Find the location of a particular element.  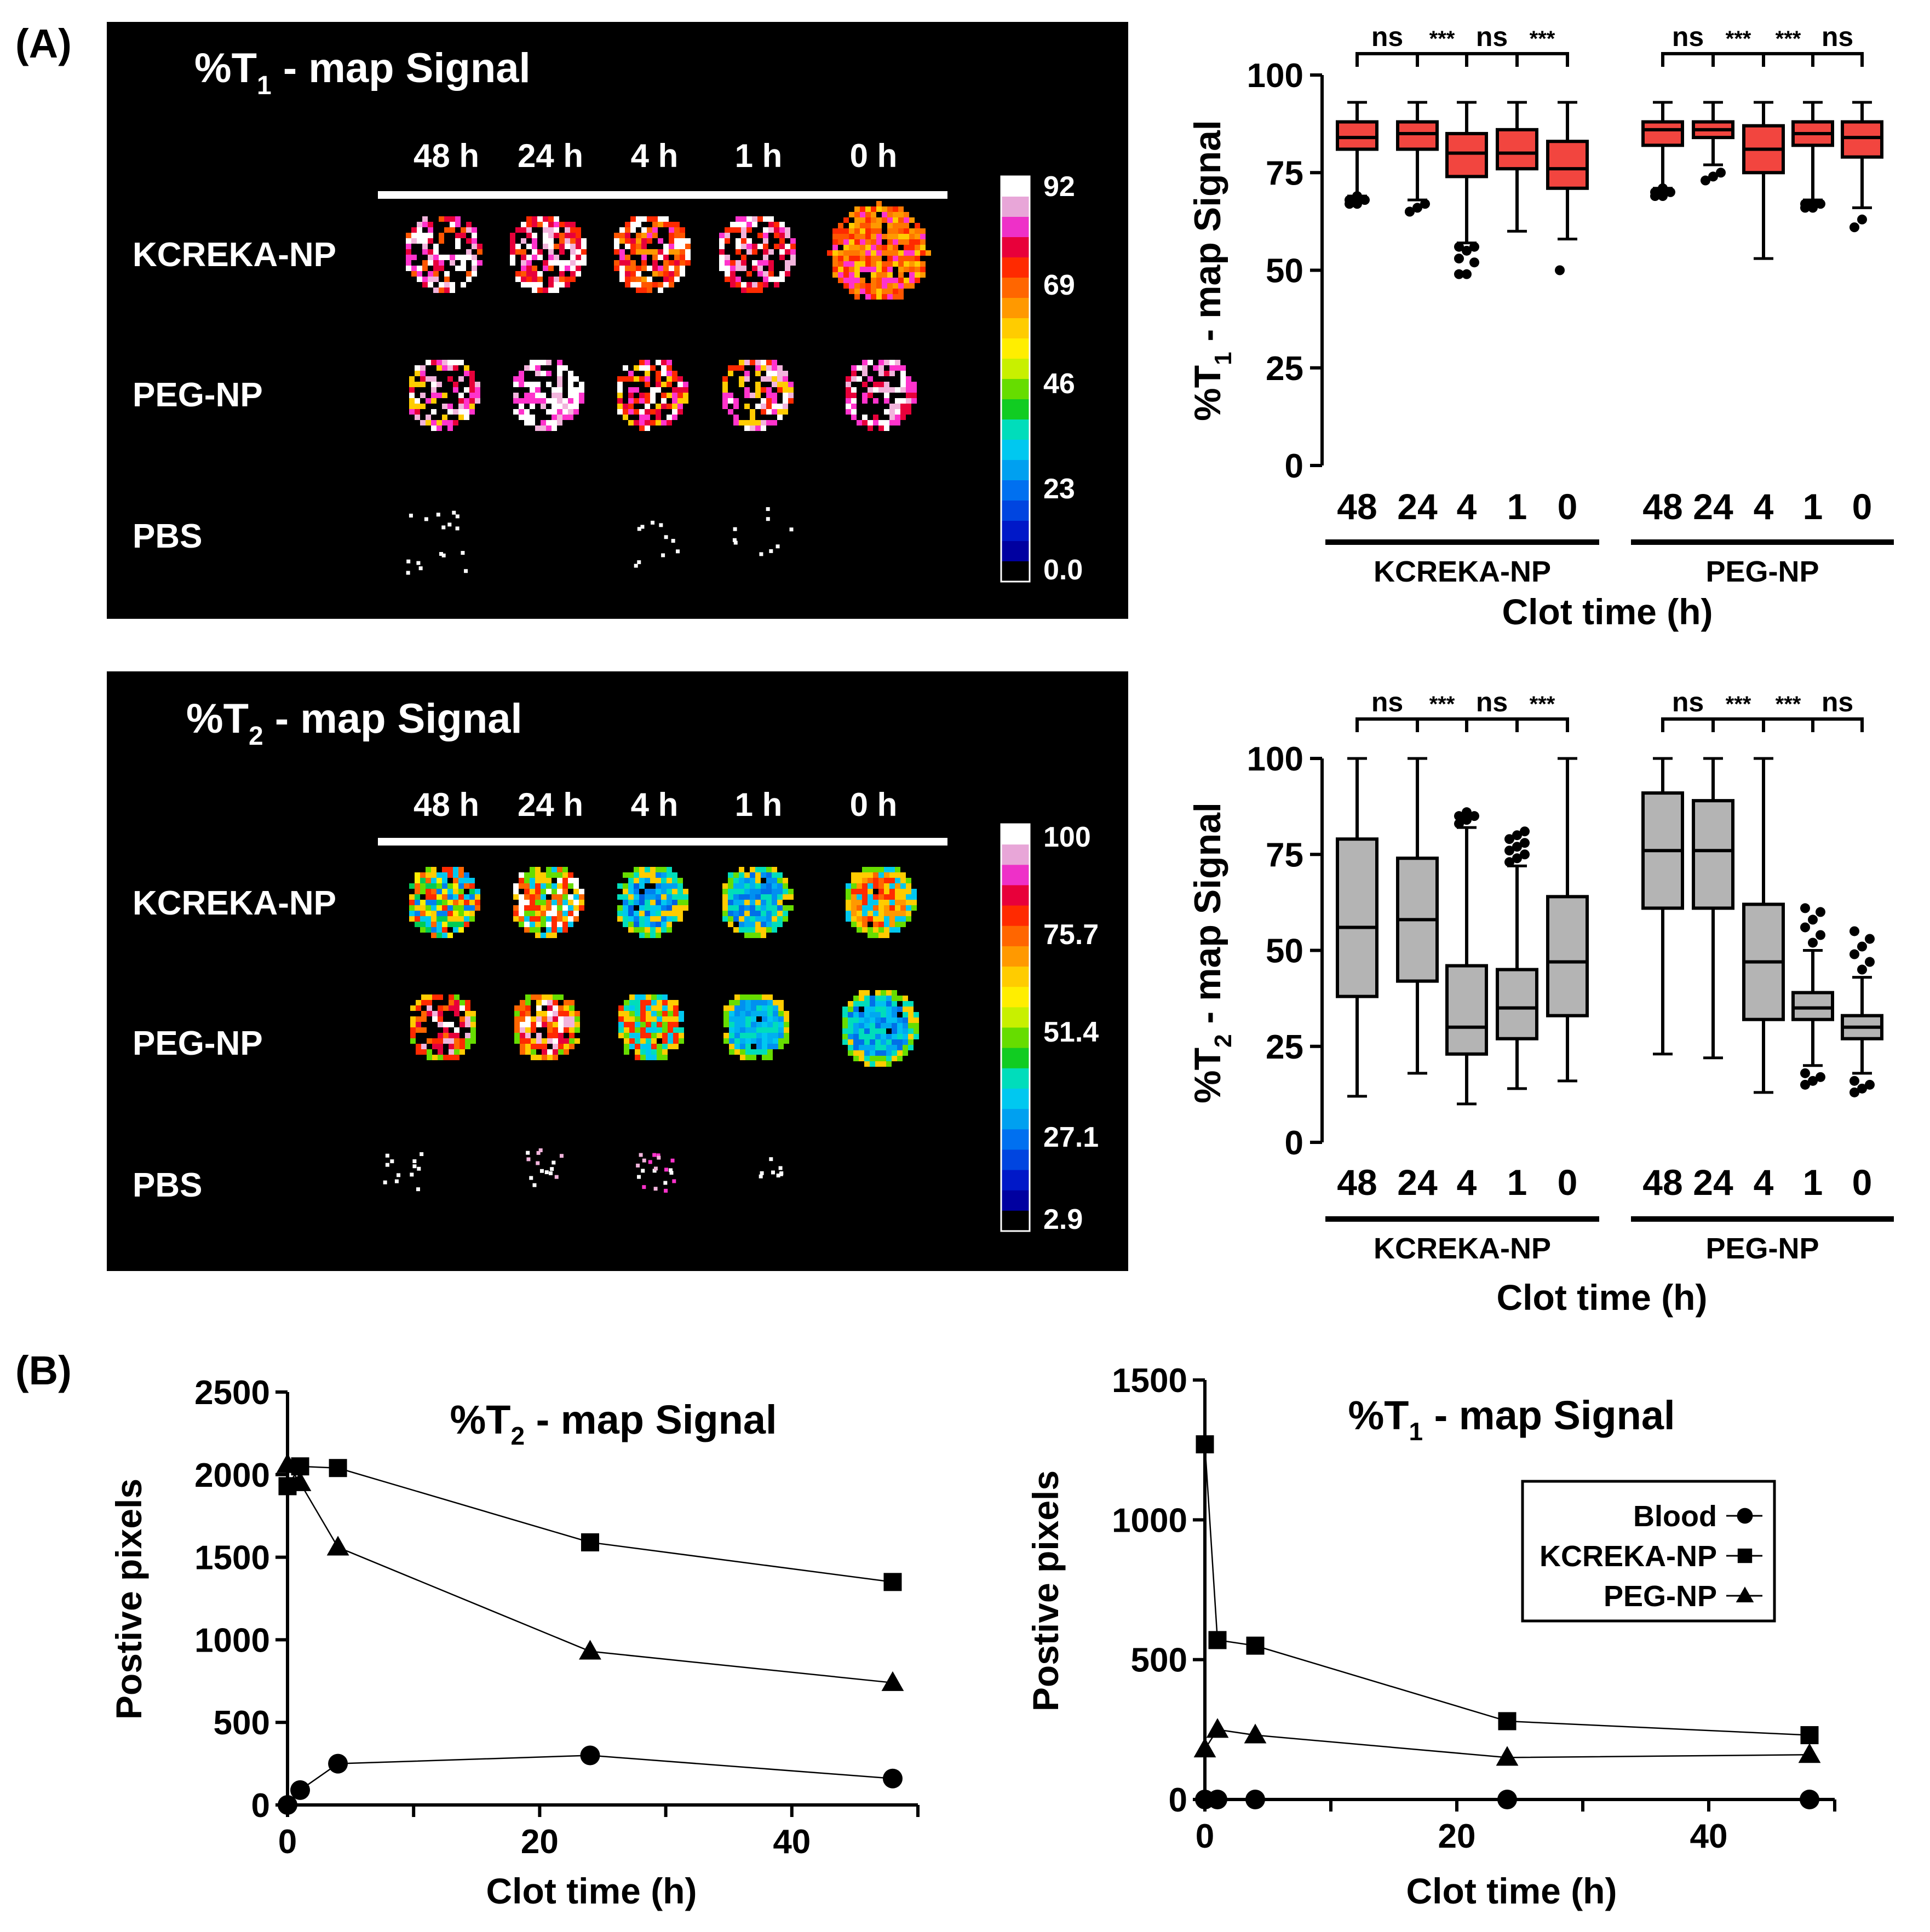

t1-line-data-point is located at coordinates (1809, 1735).